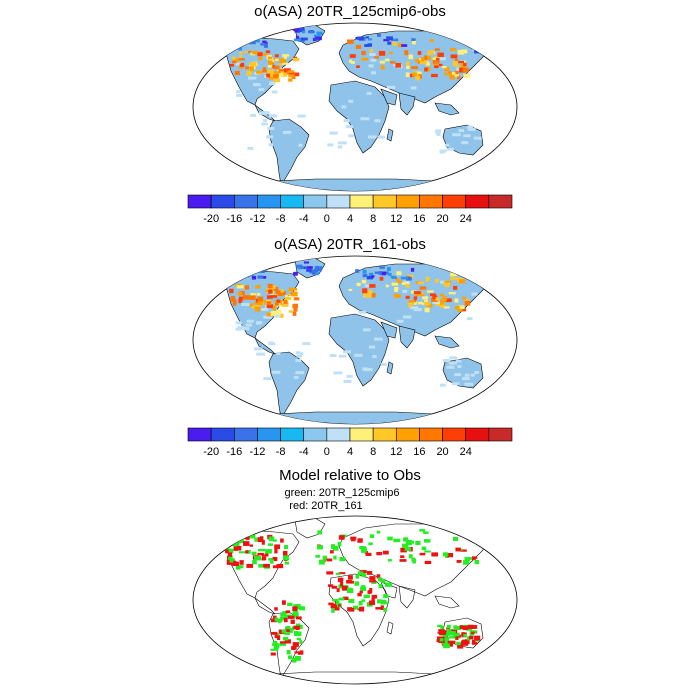 This screenshot has height=700, width=700. What do you see at coordinates (373, 219) in the screenshot?
I see `colorbar-tick-label: 8` at bounding box center [373, 219].